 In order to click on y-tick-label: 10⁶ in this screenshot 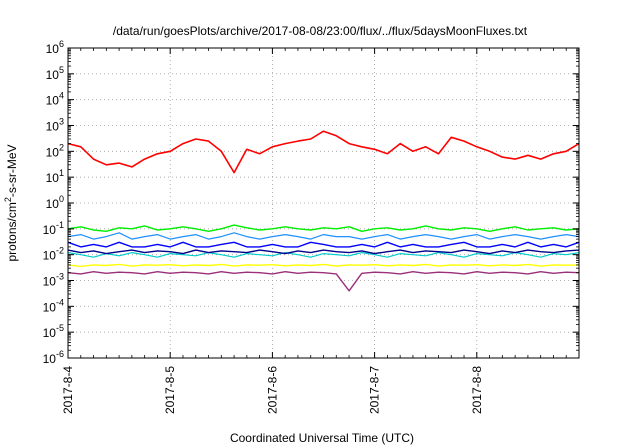, I will do `click(55, 47)`.